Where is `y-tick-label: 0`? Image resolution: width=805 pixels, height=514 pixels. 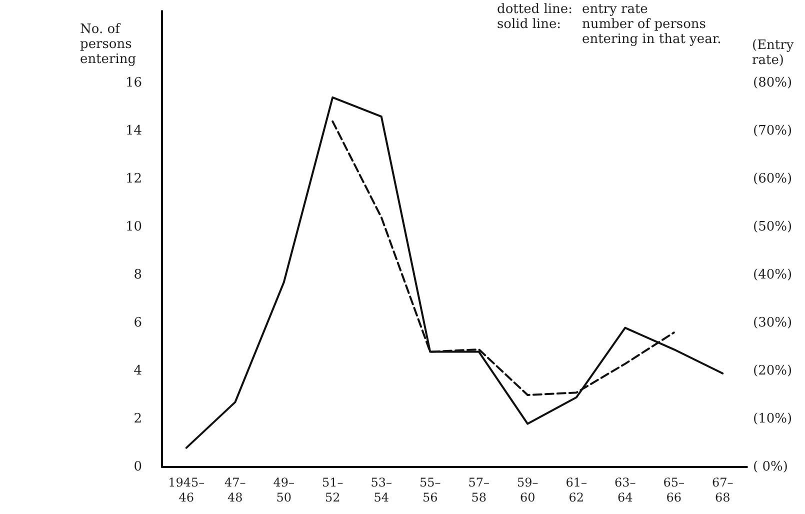 y-tick-label: 0 is located at coordinates (138, 467).